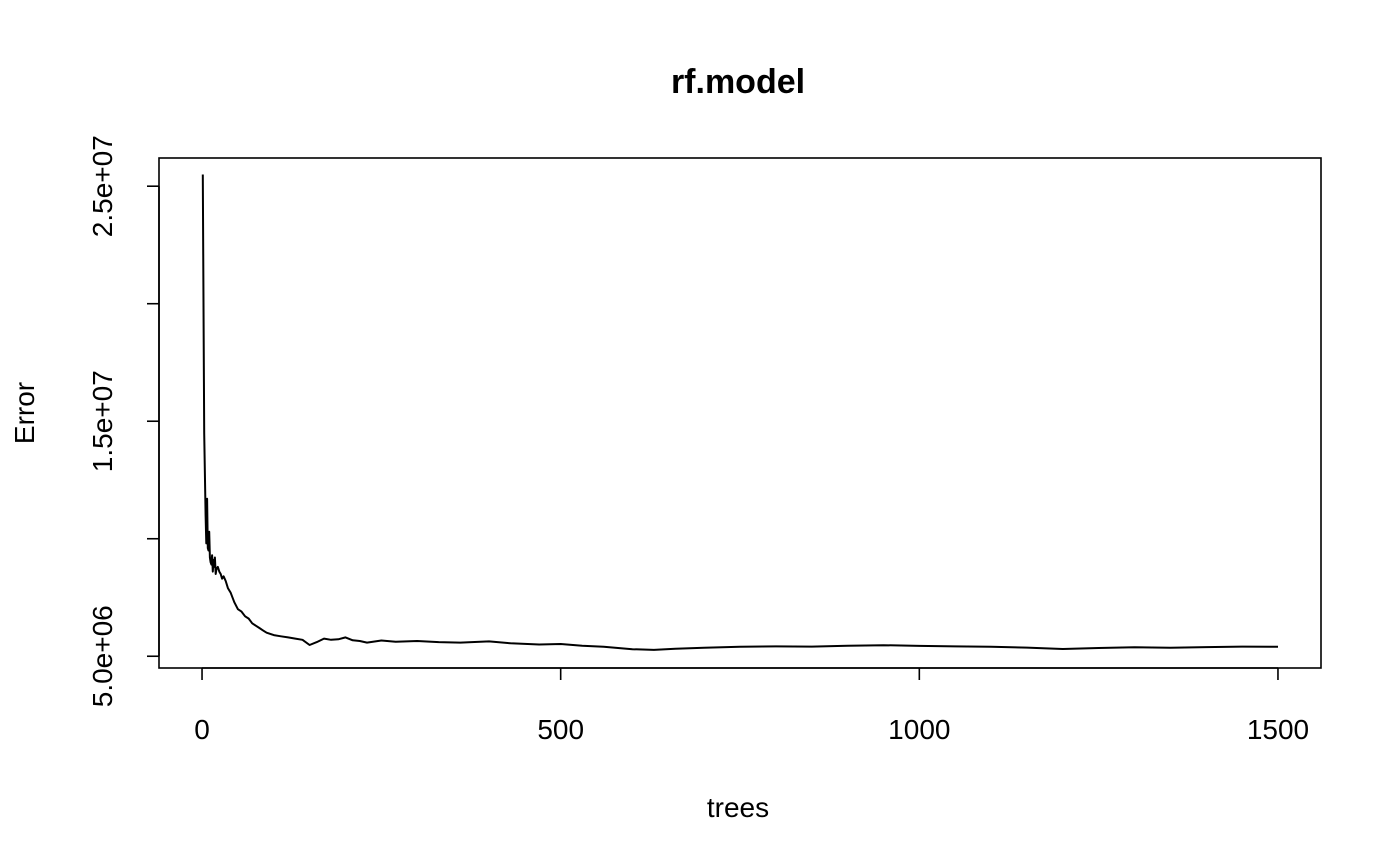  I want to click on y-axis: 5.0e+06 1.5e+07 2.5e+07, so click(123, 421).